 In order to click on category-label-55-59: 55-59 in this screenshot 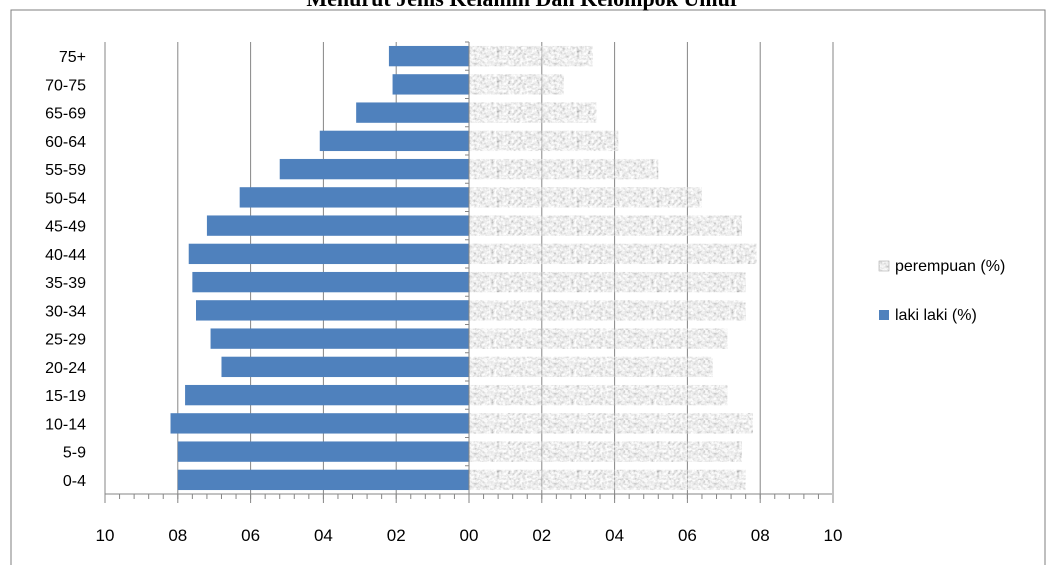, I will do `click(65, 170)`.